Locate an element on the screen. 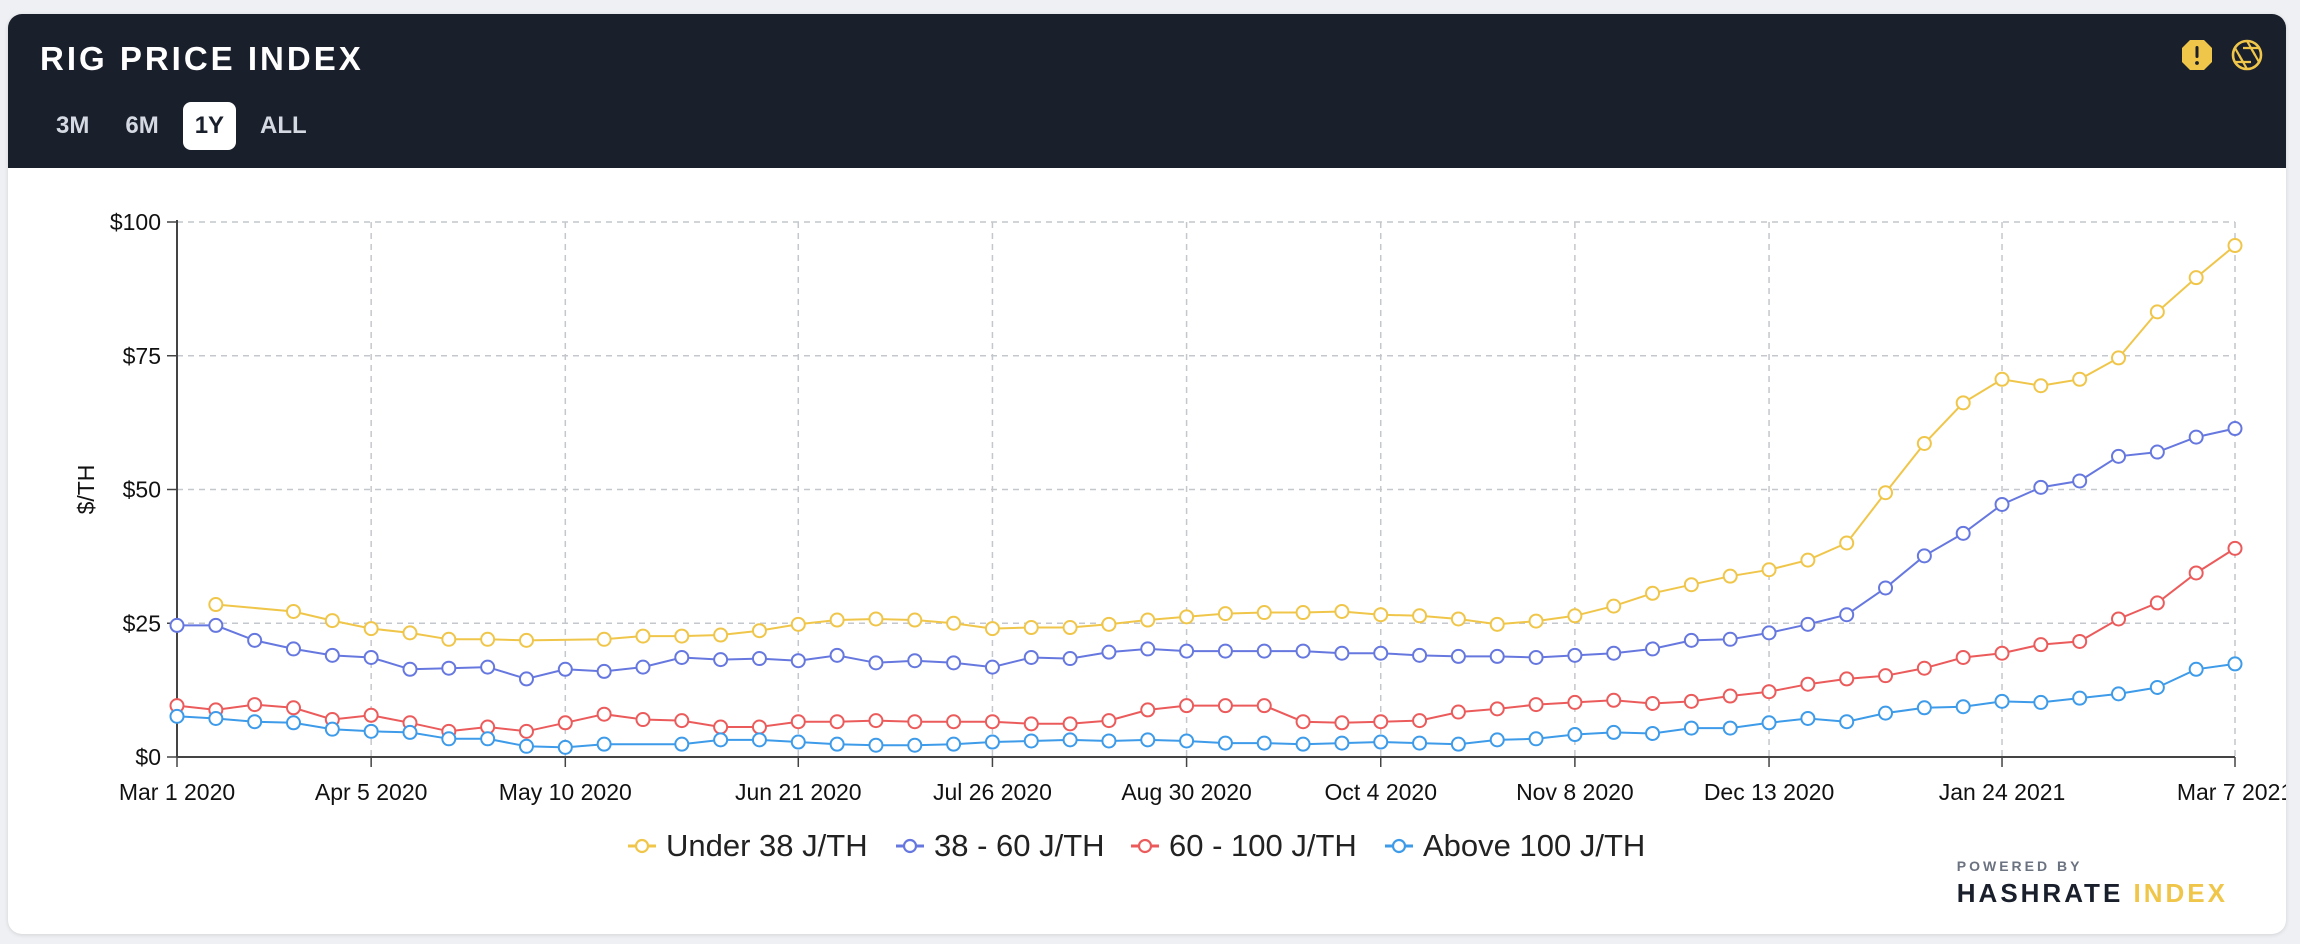  page-title: RIG PRICE INDEX is located at coordinates (202, 58).